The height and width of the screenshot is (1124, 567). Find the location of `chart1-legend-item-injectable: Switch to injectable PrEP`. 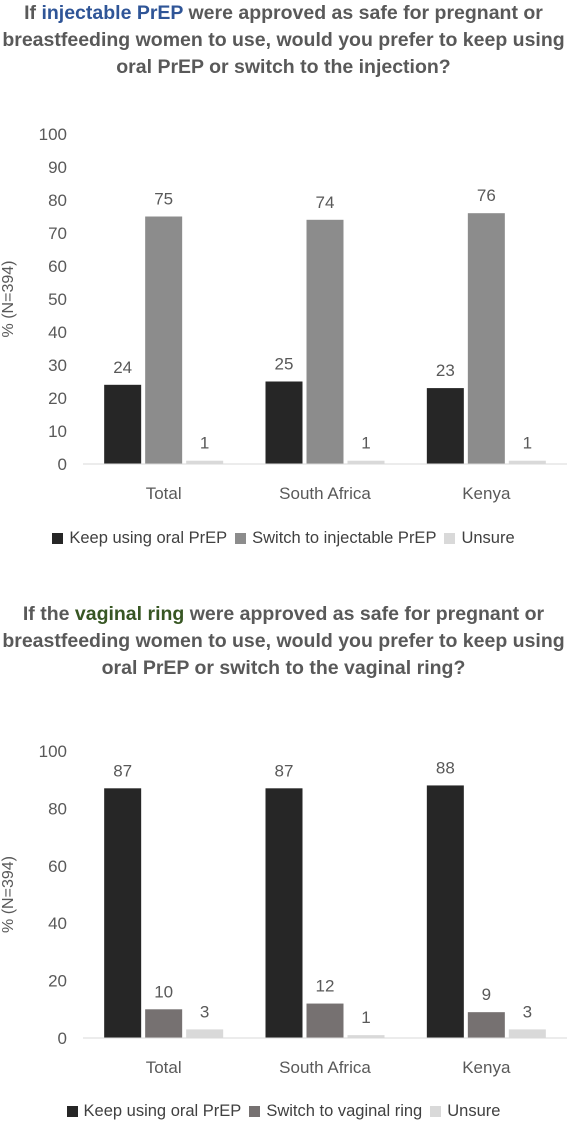

chart1-legend-item-injectable: Switch to injectable PrEP is located at coordinates (335, 538).